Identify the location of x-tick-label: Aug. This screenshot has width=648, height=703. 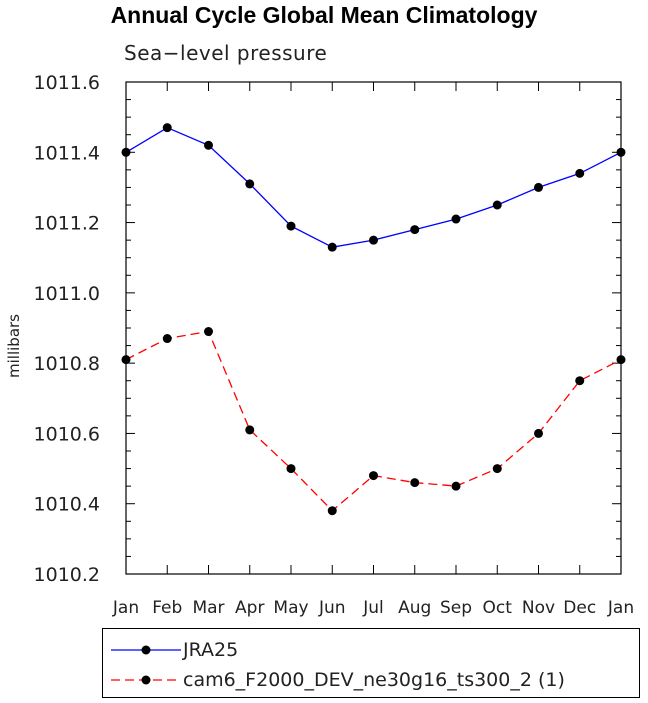
(414, 608).